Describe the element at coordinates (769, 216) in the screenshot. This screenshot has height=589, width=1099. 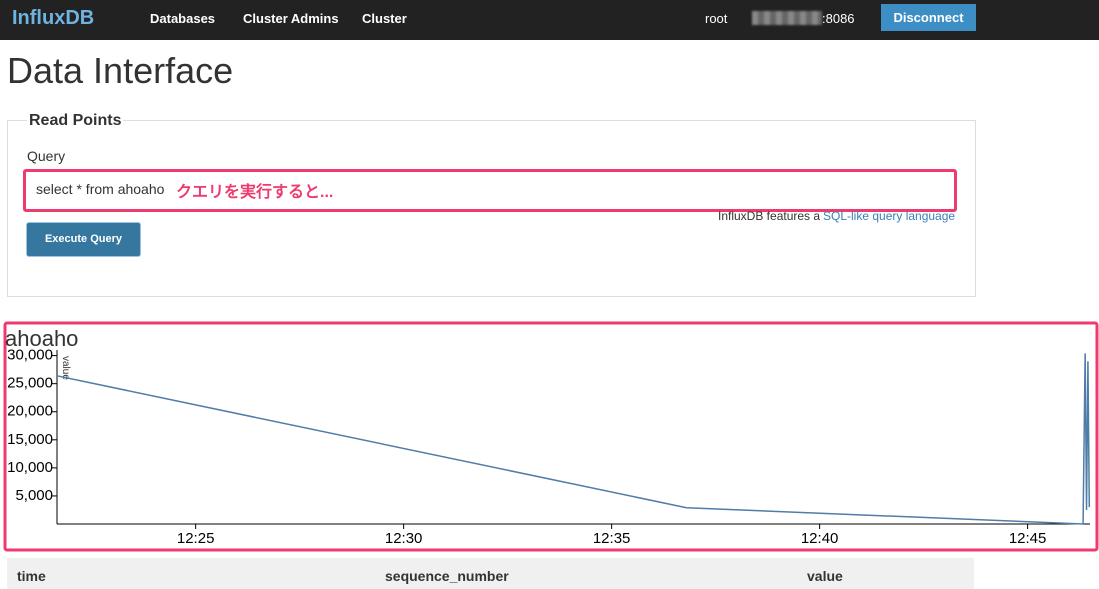
I see `help-text: InfluxDB features a` at that location.